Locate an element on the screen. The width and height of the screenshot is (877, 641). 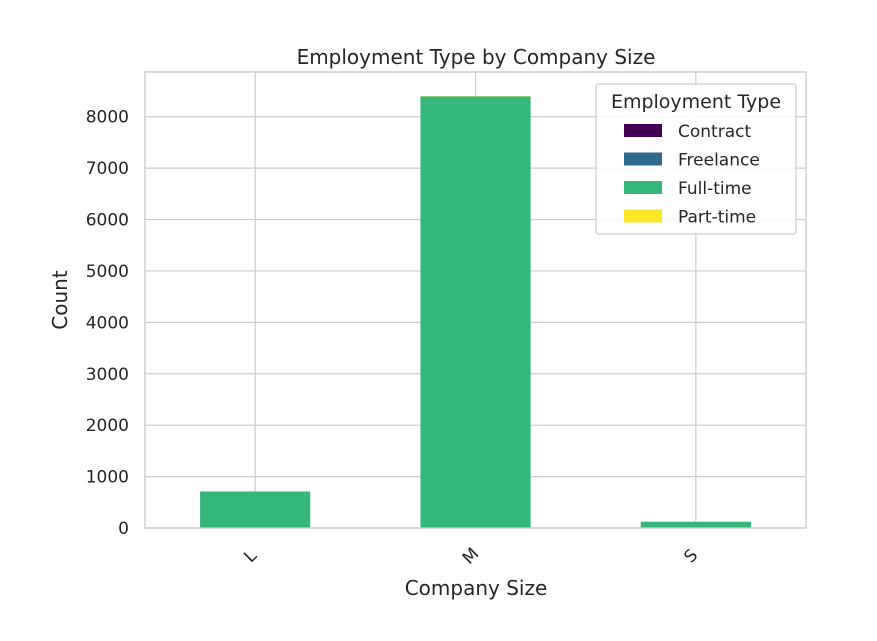
bar-full-time-l is located at coordinates (255, 510).